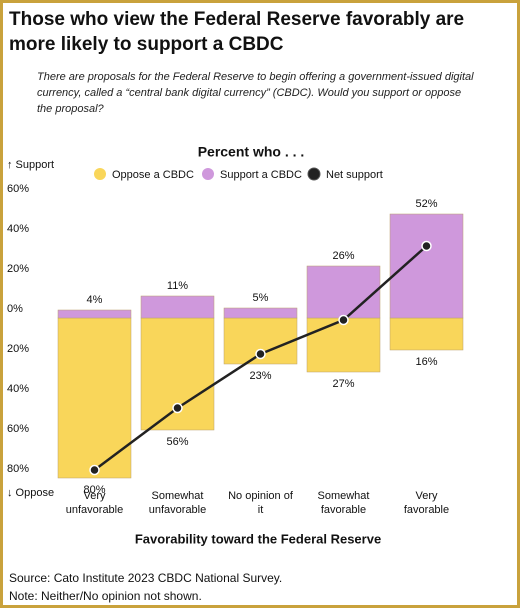 The width and height of the screenshot is (520, 608). What do you see at coordinates (15, 309) in the screenshot?
I see `y-tick-label: 0%` at bounding box center [15, 309].